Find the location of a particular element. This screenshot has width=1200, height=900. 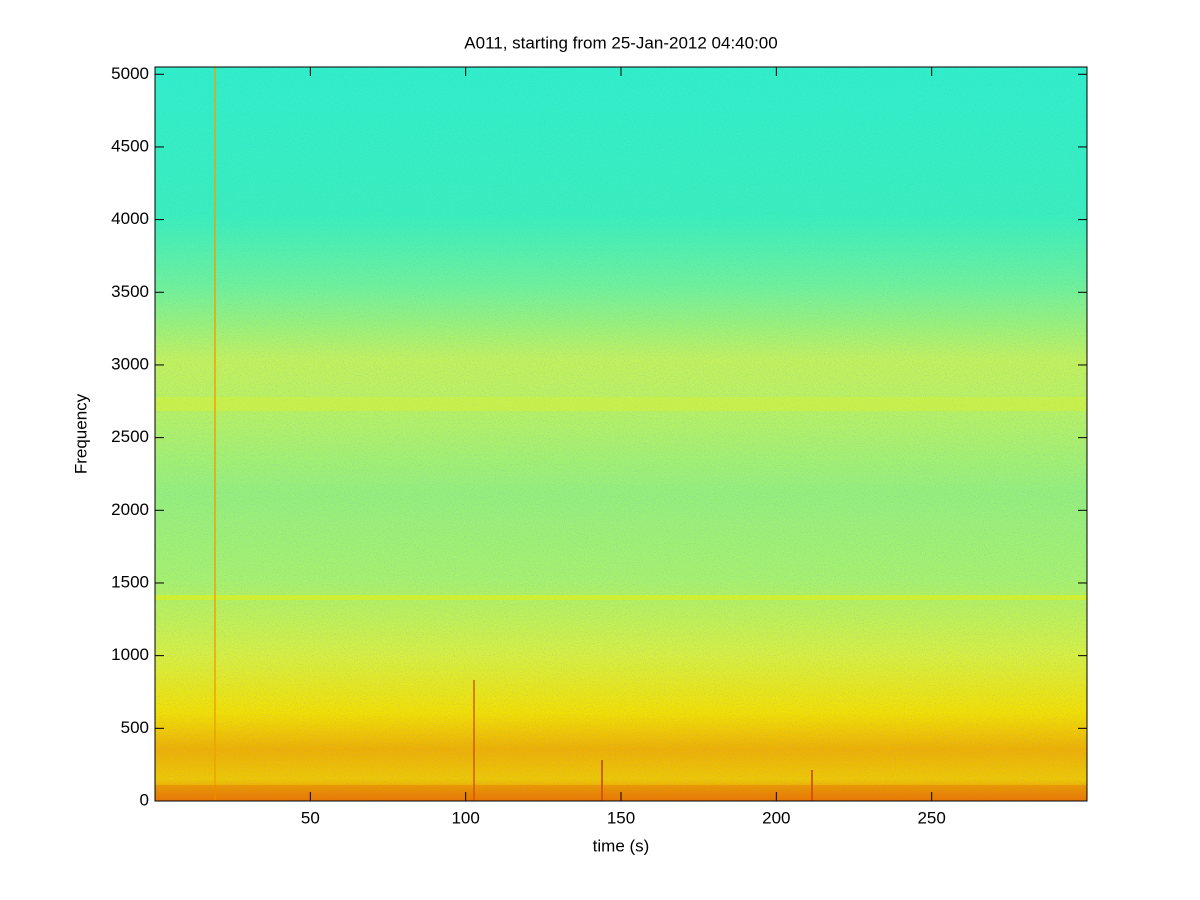

y-tick-label: 500 is located at coordinates (135, 727).